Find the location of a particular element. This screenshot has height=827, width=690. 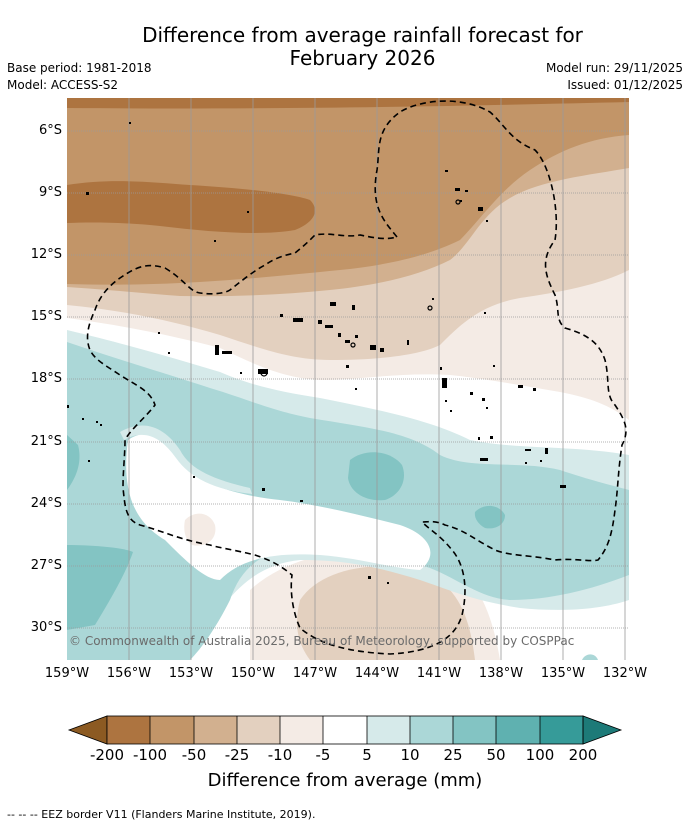

wet-core-center is located at coordinates (376, 476).